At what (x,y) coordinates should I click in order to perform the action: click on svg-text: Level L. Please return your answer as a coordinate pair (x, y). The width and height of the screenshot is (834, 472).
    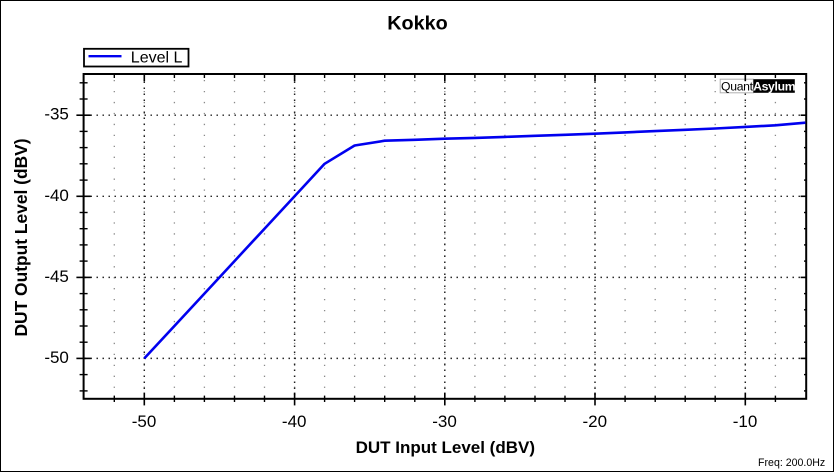
    Looking at the image, I should click on (157, 58).